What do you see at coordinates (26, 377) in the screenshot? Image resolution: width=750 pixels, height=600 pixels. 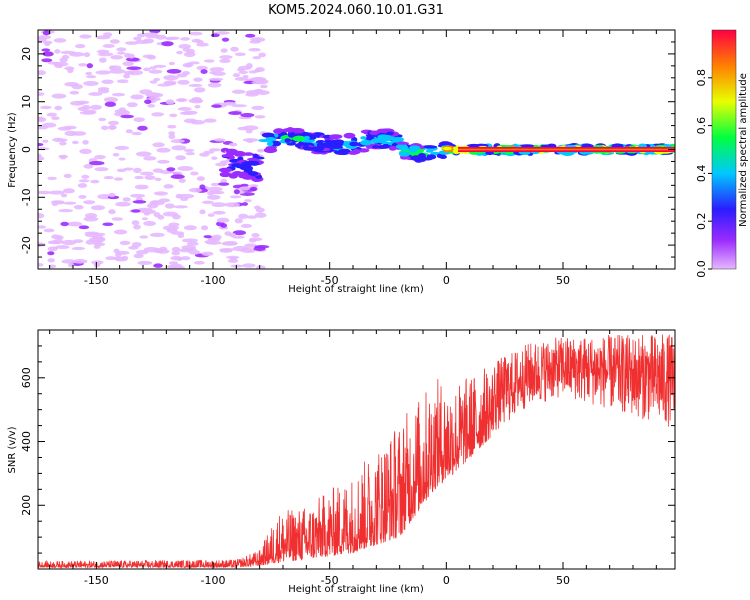 I see `y-tick-label: 600` at bounding box center [26, 377].